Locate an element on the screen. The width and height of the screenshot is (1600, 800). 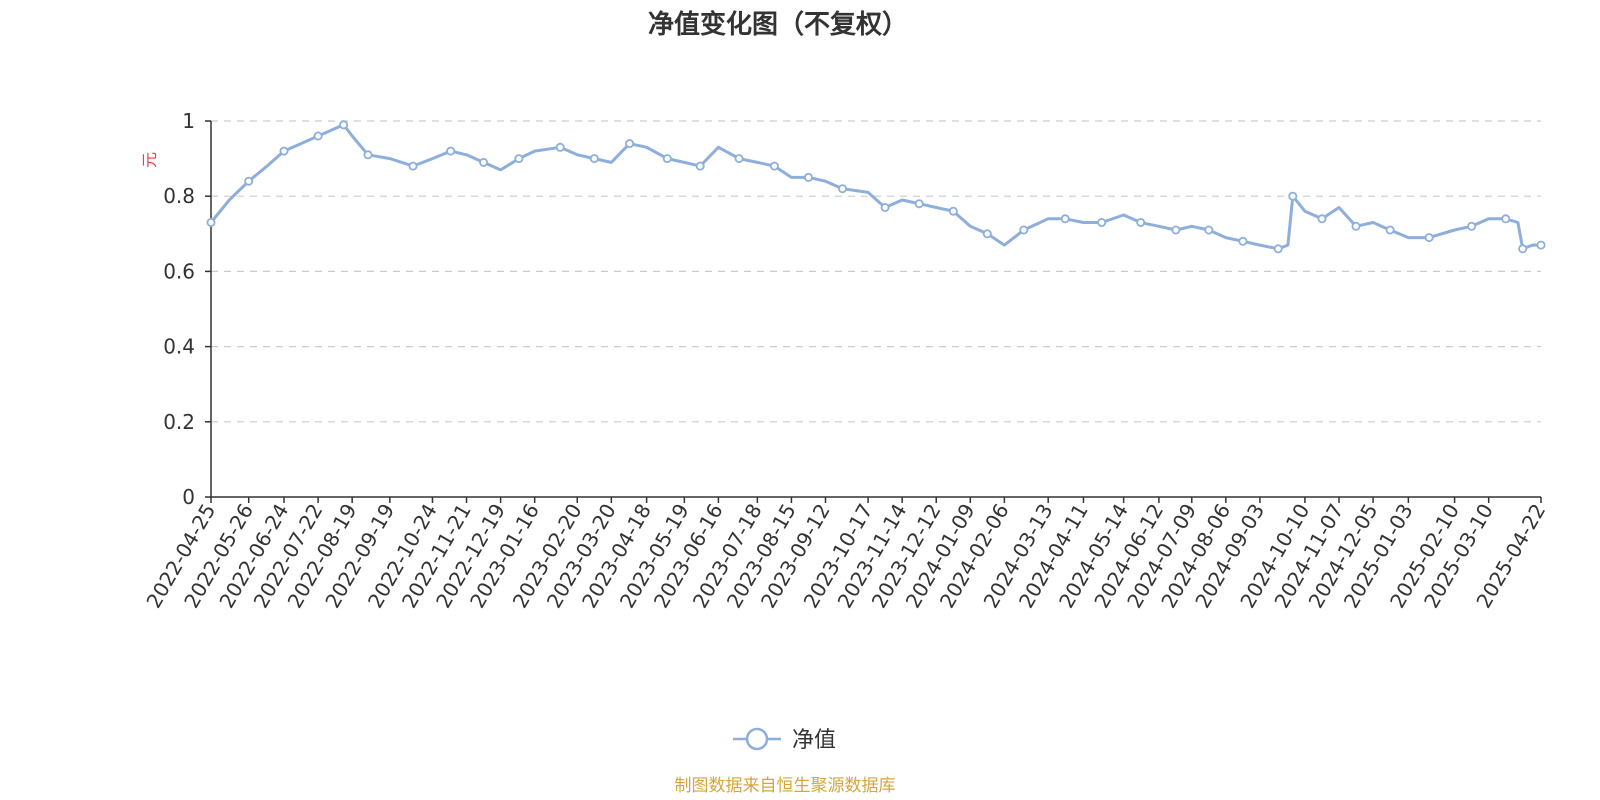
y-tick-label: 0.8 is located at coordinates (179, 196).